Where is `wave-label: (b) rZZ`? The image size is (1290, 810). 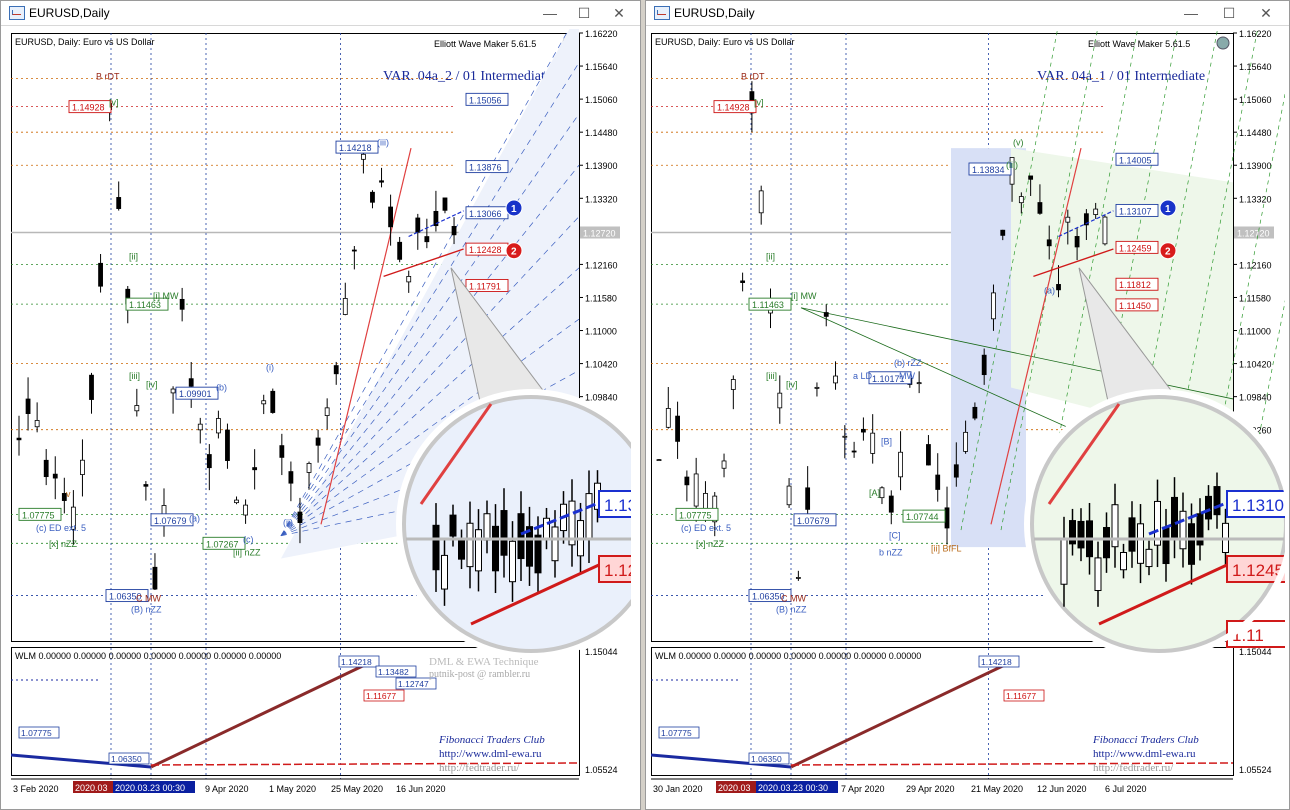
wave-label: (b) rZZ is located at coordinates (908, 363).